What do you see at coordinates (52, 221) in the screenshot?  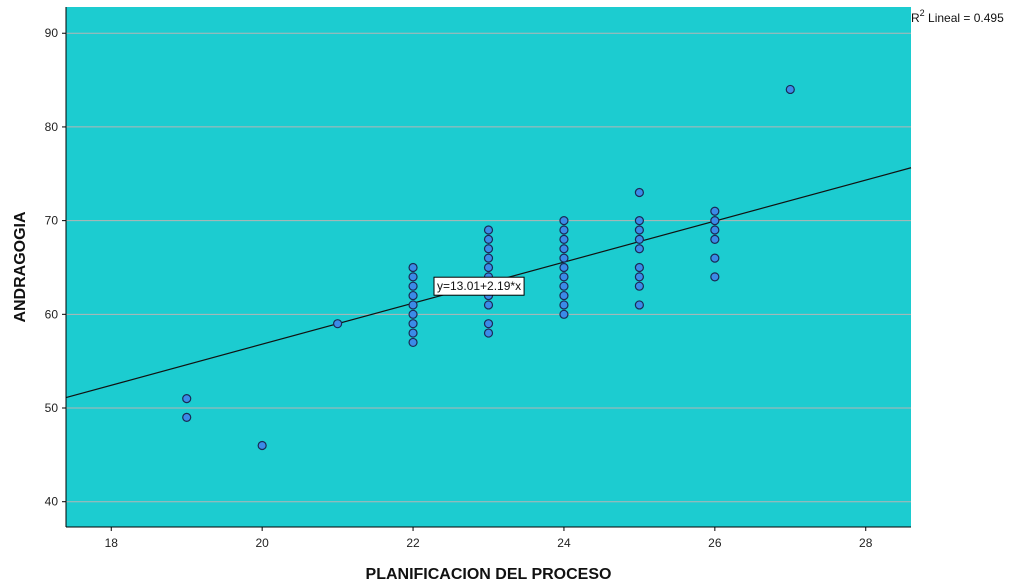 I see `y-tick-label: 70` at bounding box center [52, 221].